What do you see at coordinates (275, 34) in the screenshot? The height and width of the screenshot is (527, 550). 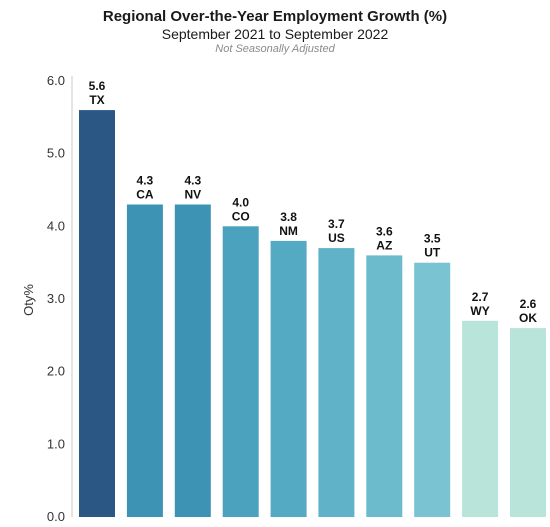 I see `chart-subtitle: September 2021 to September 2022` at bounding box center [275, 34].